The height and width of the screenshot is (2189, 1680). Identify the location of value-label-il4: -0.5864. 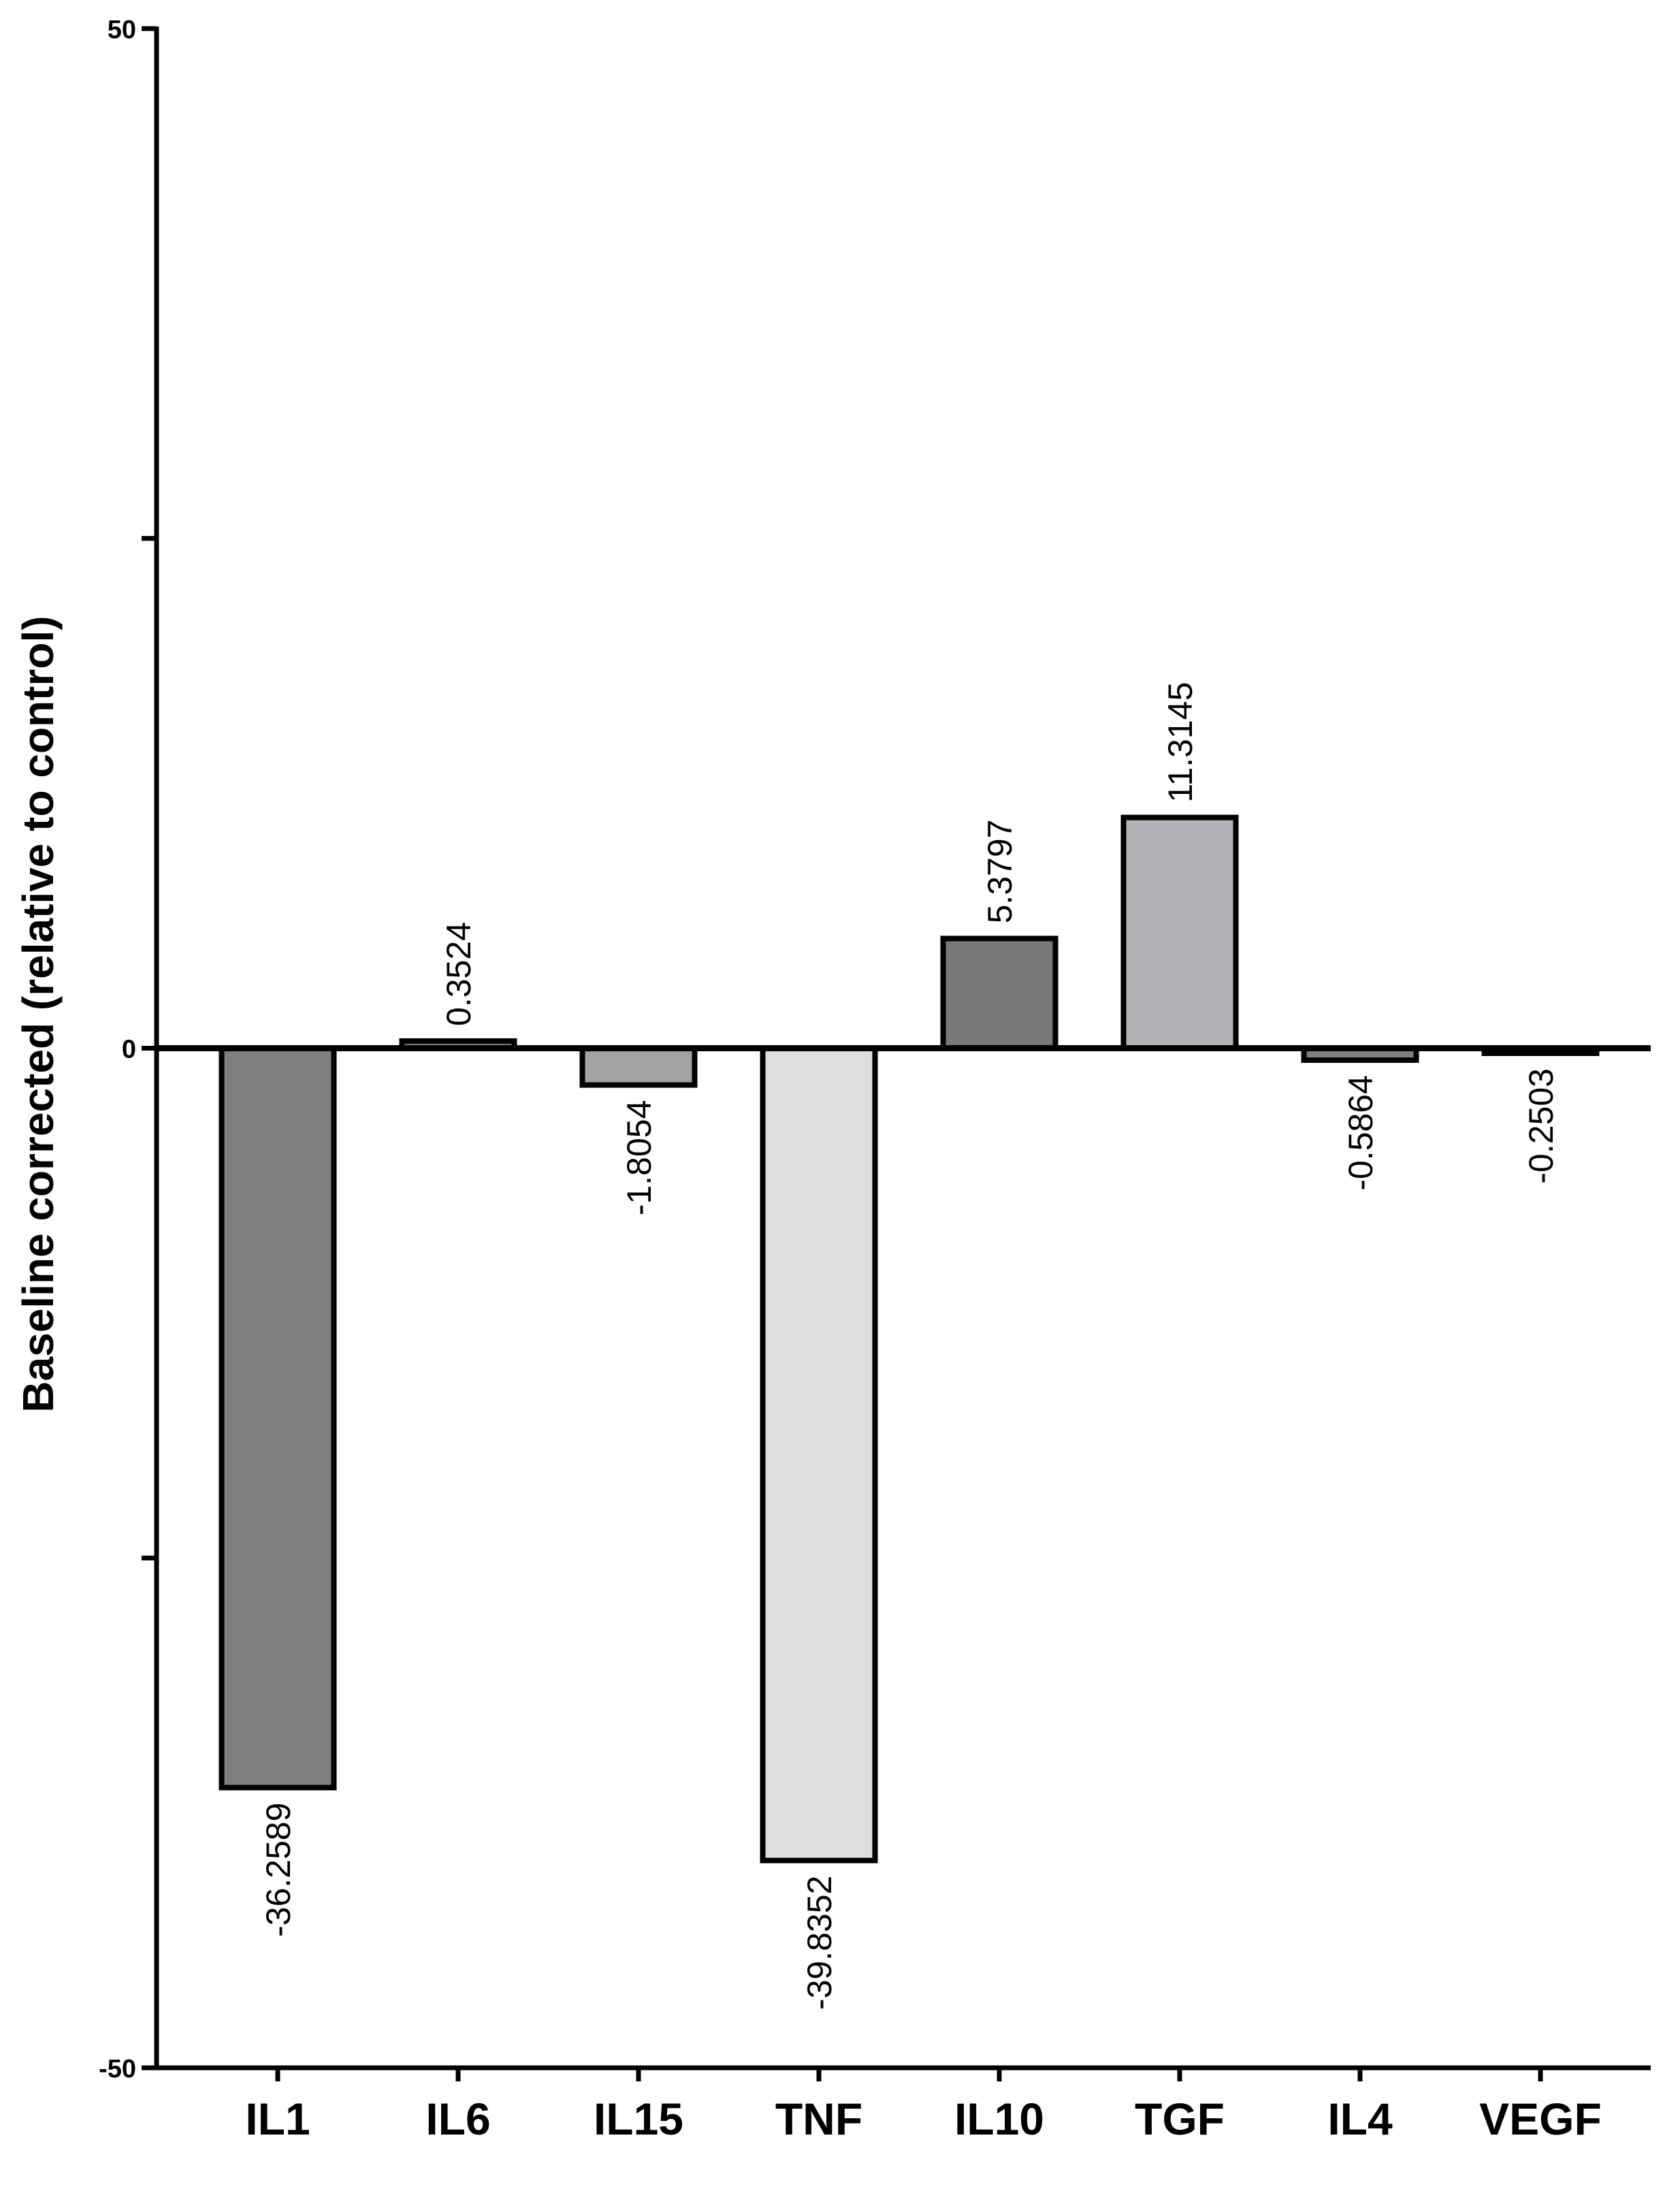
(1361, 1133).